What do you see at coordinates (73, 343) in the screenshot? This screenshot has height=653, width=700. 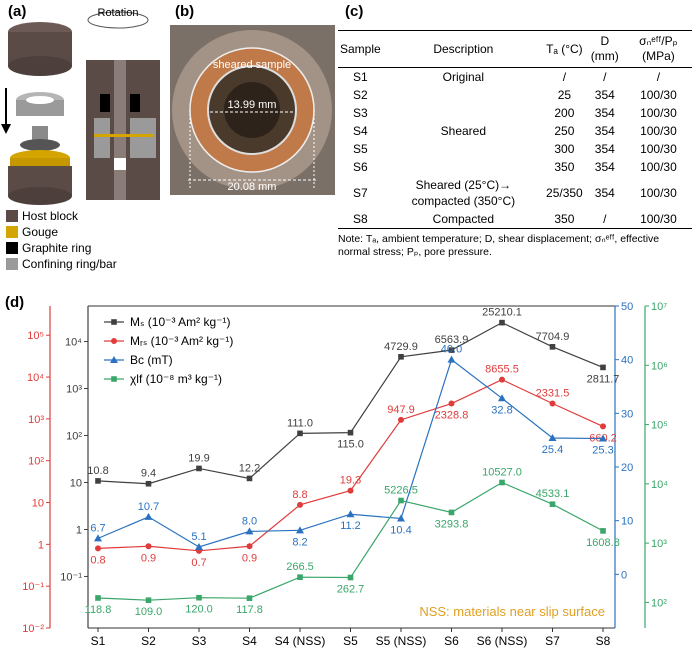 I see `y-tick-label: 10⁴` at bounding box center [73, 343].